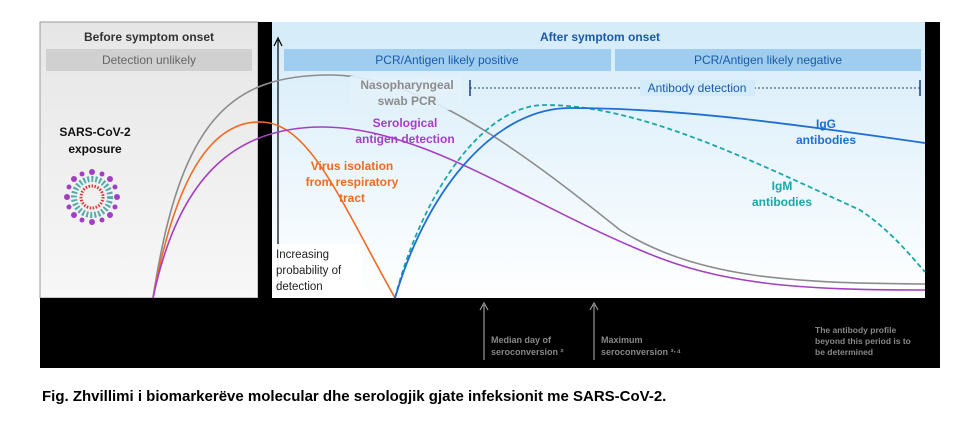 This screenshot has width=980, height=422. Describe the element at coordinates (352, 182) in the screenshot. I see `virus-isolation-label: Virus isolation from respiratory tract` at that location.